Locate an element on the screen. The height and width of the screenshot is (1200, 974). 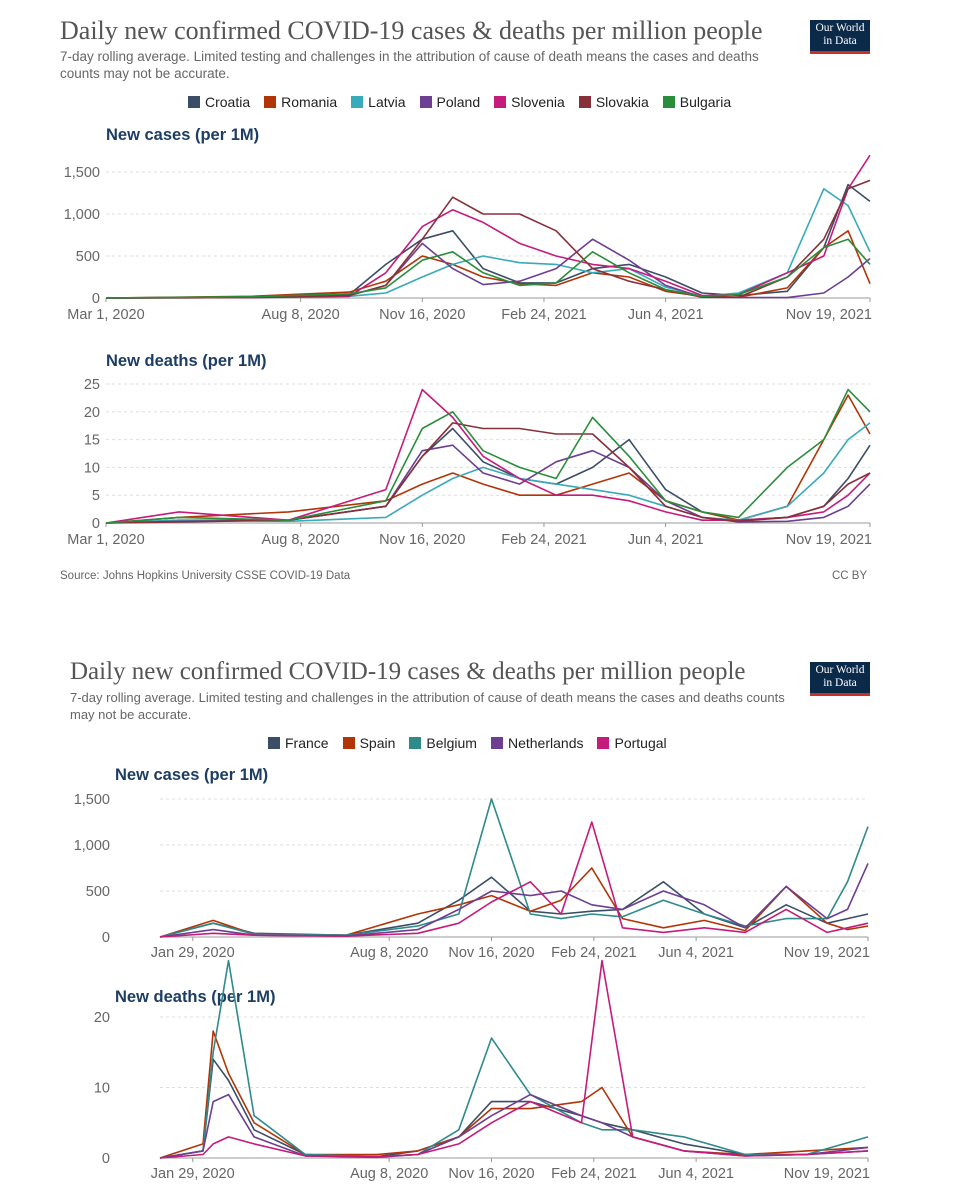
legend-item: Netherlands is located at coordinates (537, 743).